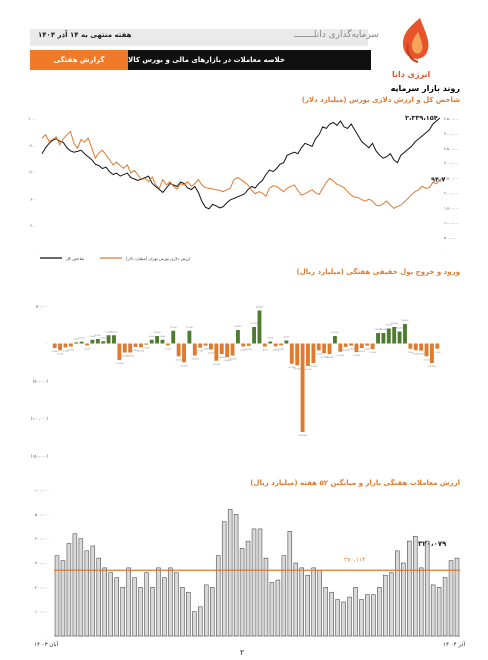 This screenshot has width=488, height=660. I want to click on right-tick-label: ۲،۵۰۰،۰۰۰, so click(452, 179).